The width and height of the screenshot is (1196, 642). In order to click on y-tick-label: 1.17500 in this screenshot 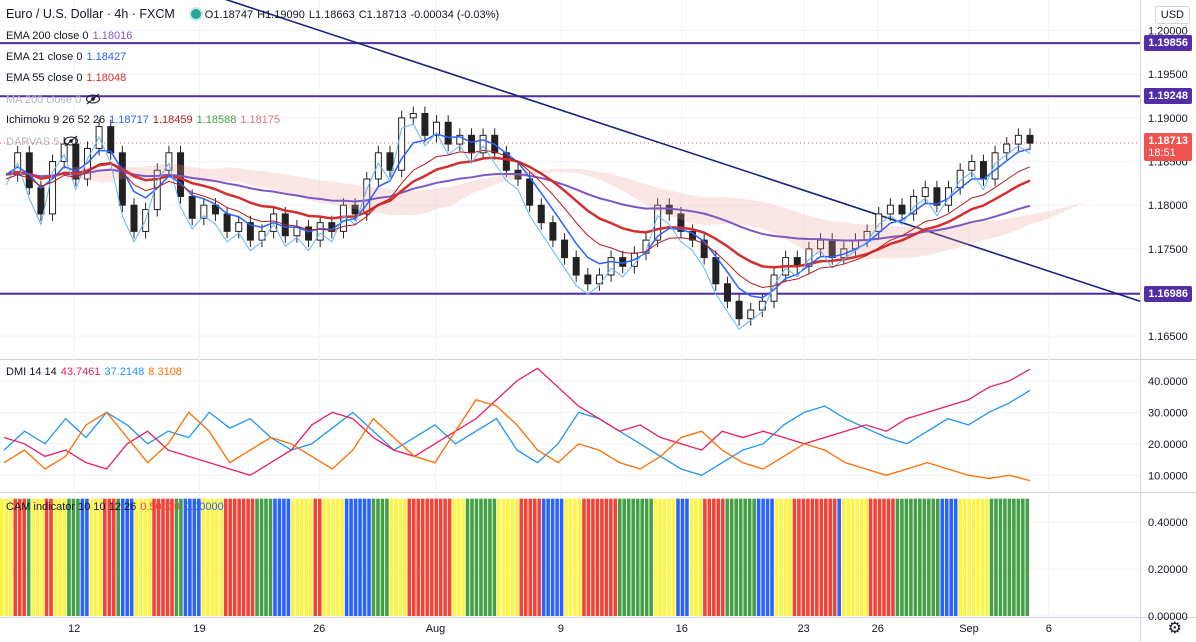, I will do `click(1168, 250)`.